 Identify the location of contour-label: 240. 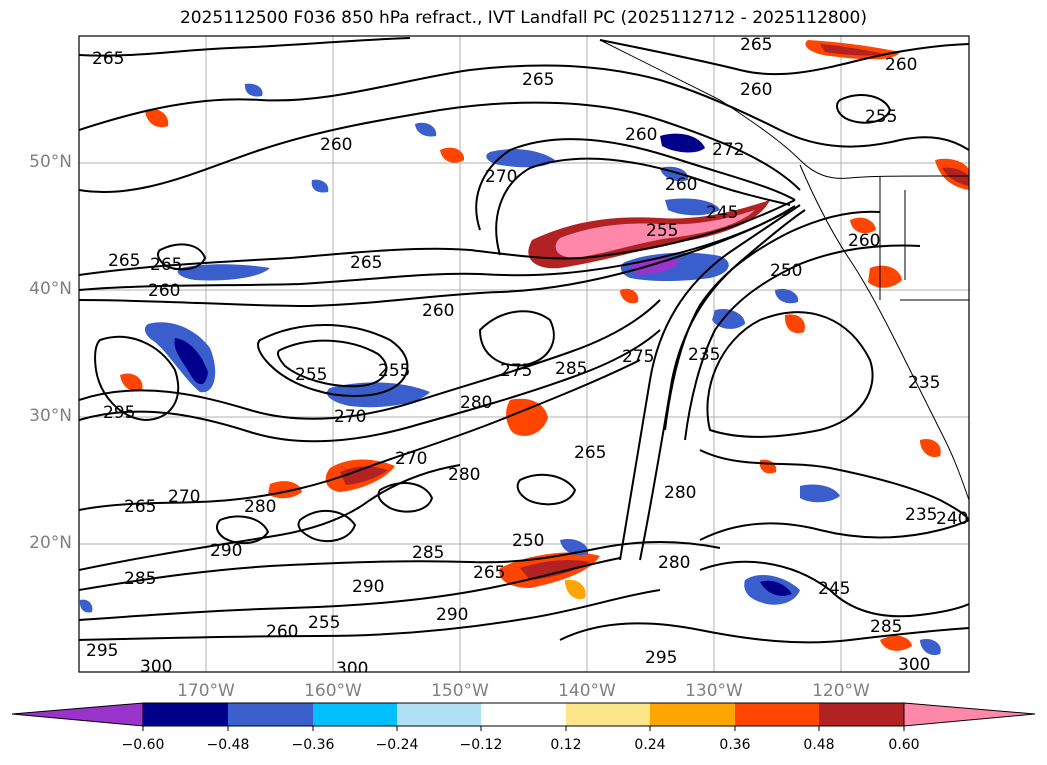
(952, 519).